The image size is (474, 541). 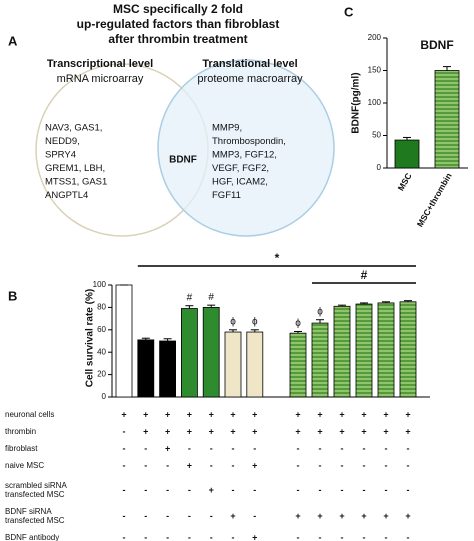 What do you see at coordinates (375, 37) in the screenshot?
I see `y-tick-label: 200` at bounding box center [375, 37].